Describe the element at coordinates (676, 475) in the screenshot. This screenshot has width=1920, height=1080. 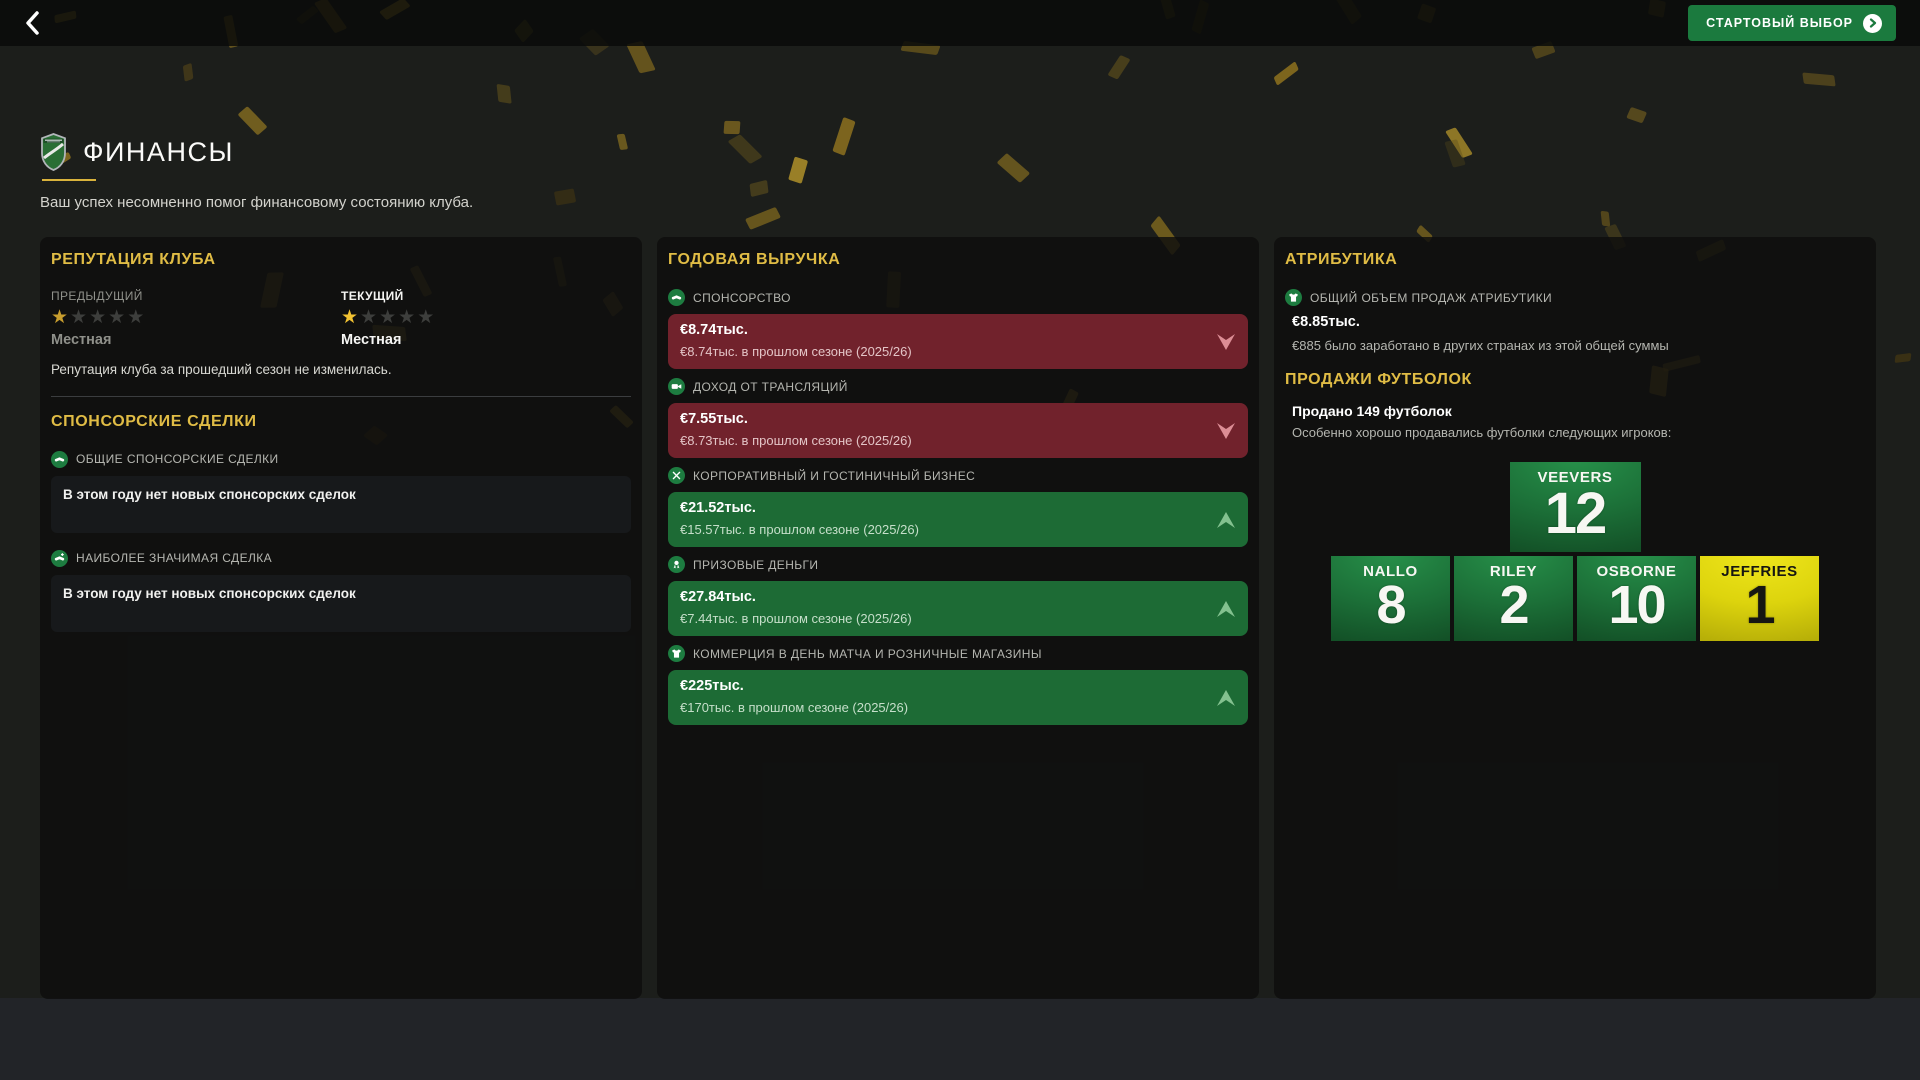
I see `cutlery-icon` at that location.